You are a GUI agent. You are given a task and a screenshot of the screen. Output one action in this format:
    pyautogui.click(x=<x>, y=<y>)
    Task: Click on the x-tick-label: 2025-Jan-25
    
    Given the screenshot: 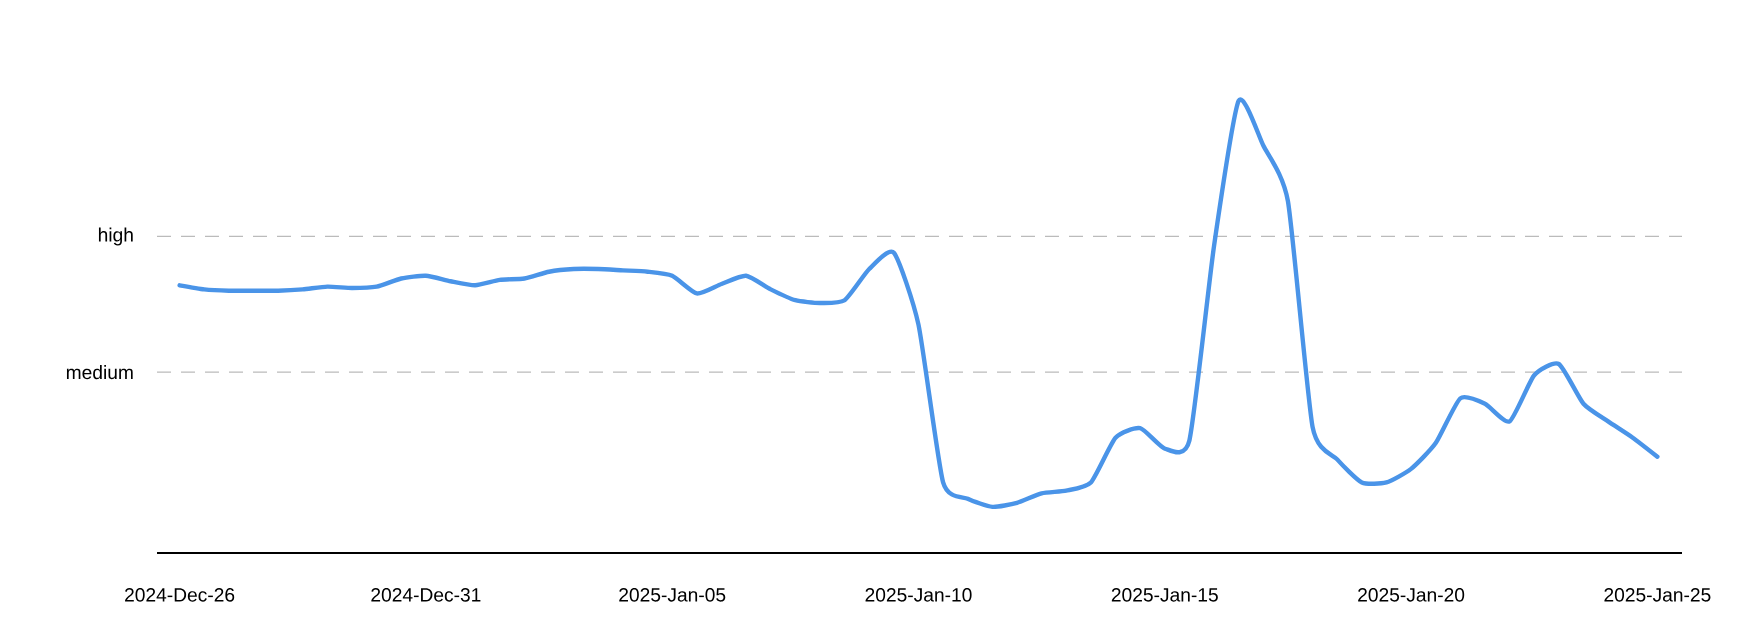 What is the action you would take?
    pyautogui.click(x=1657, y=595)
    